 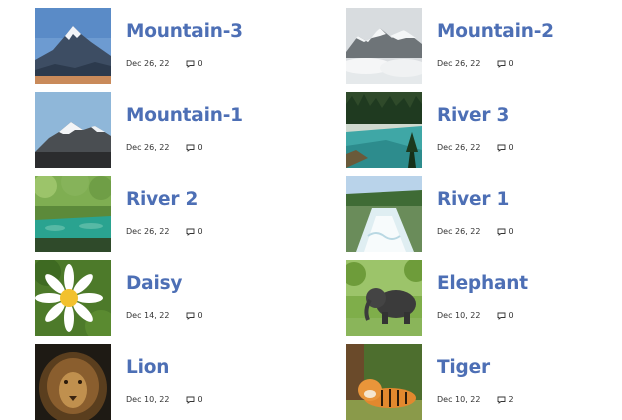 I want to click on post-title: River 2, so click(x=162, y=199).